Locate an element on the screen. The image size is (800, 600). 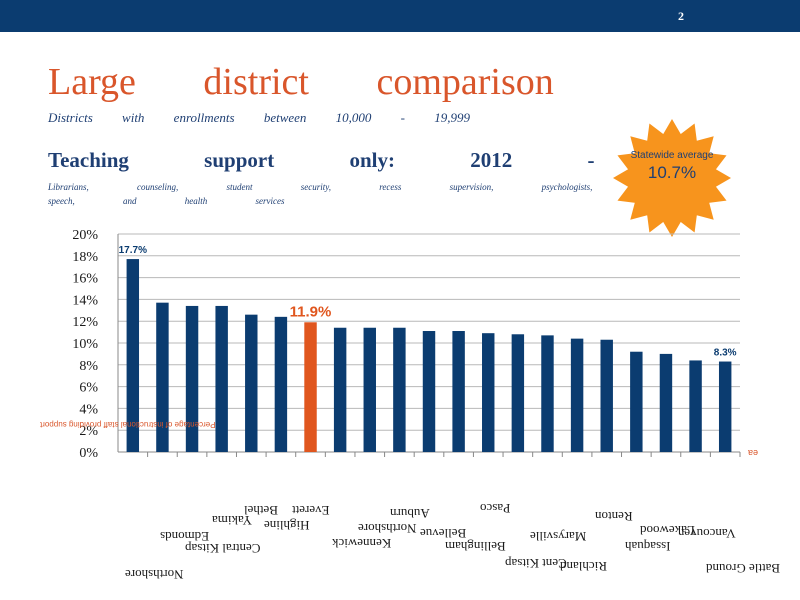
y-tick-label: 8% is located at coordinates (88, 366).